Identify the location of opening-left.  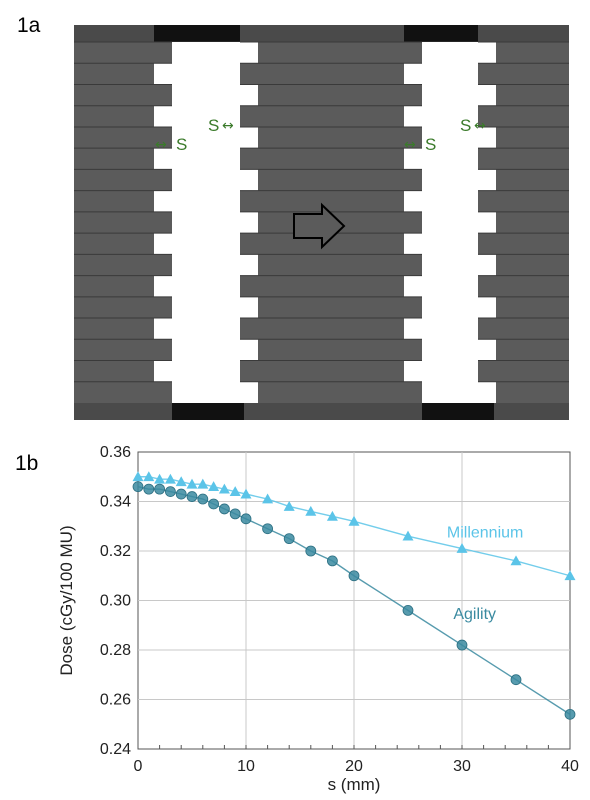
(206, 222).